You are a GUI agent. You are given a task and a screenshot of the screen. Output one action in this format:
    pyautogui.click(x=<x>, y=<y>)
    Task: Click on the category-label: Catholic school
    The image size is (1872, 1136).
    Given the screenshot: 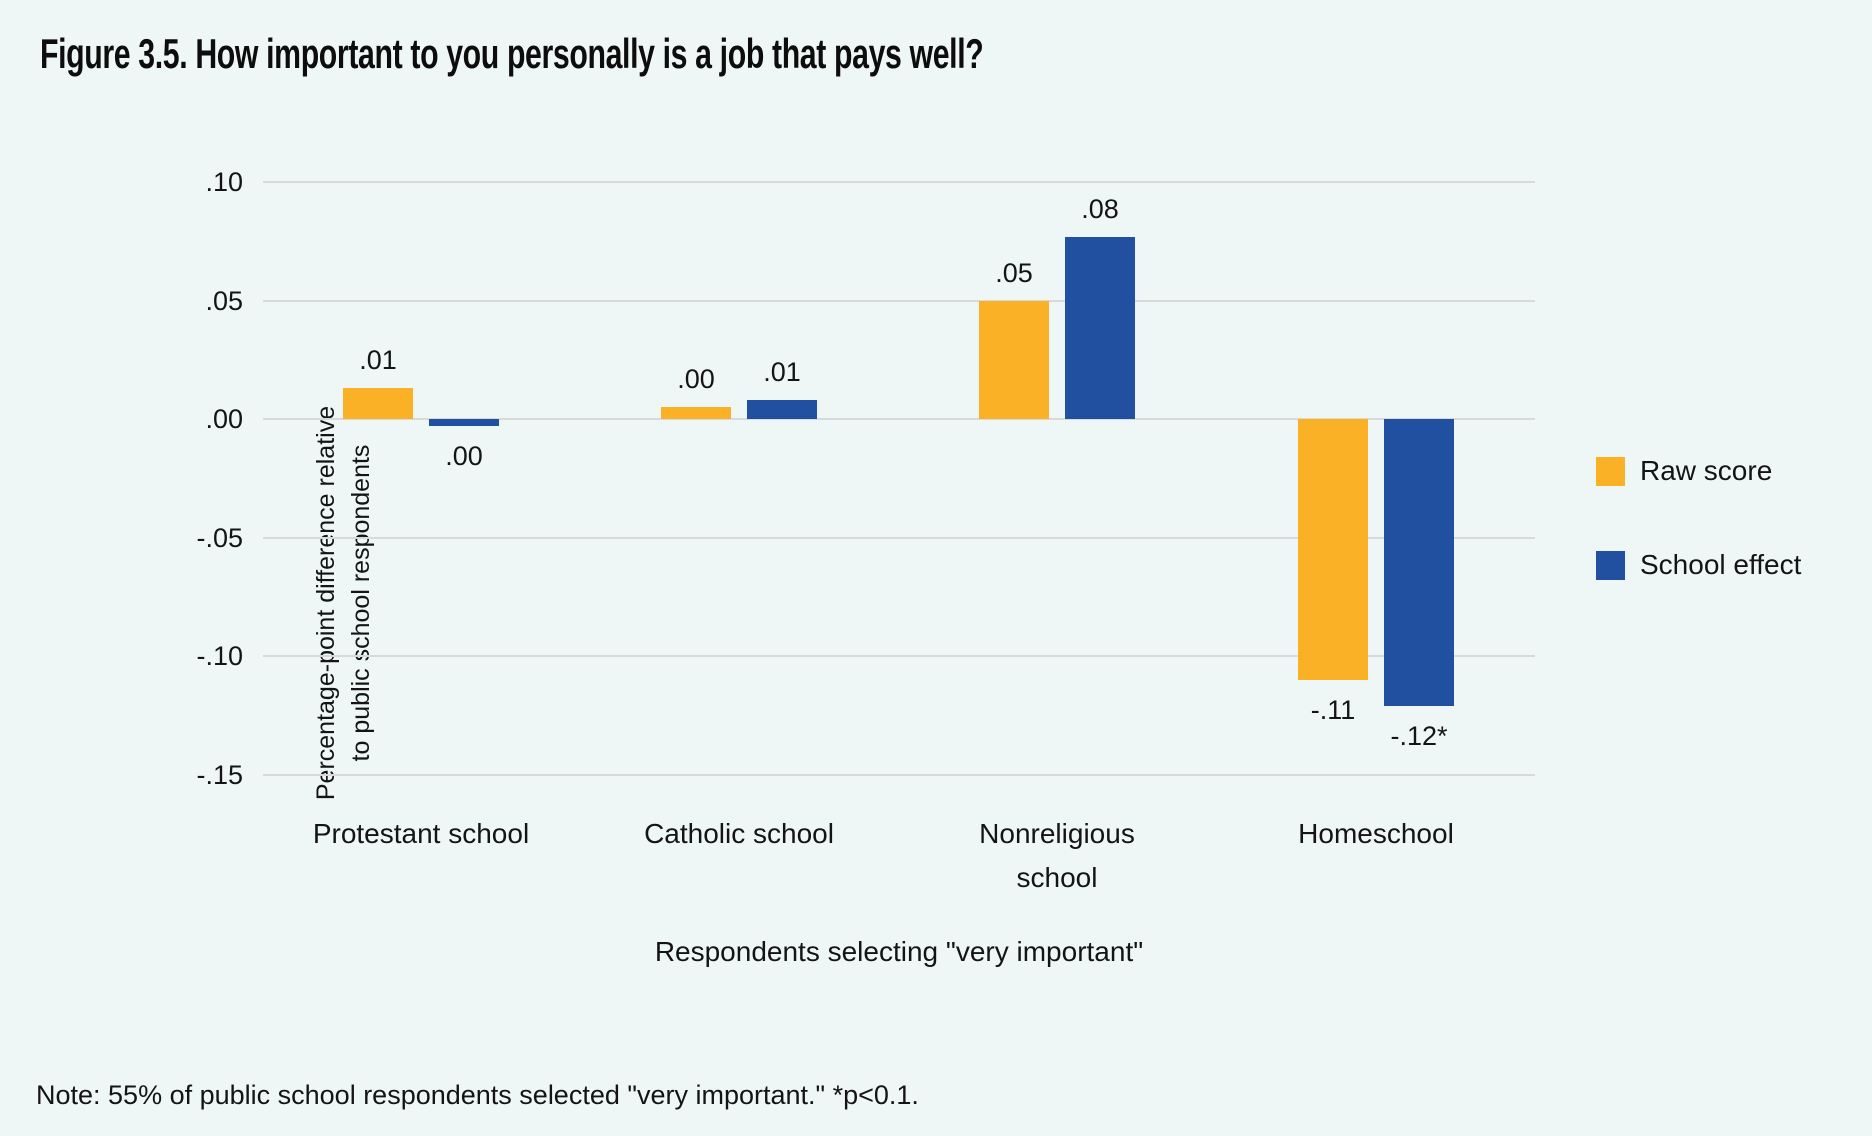 What is the action you would take?
    pyautogui.click(x=739, y=834)
    